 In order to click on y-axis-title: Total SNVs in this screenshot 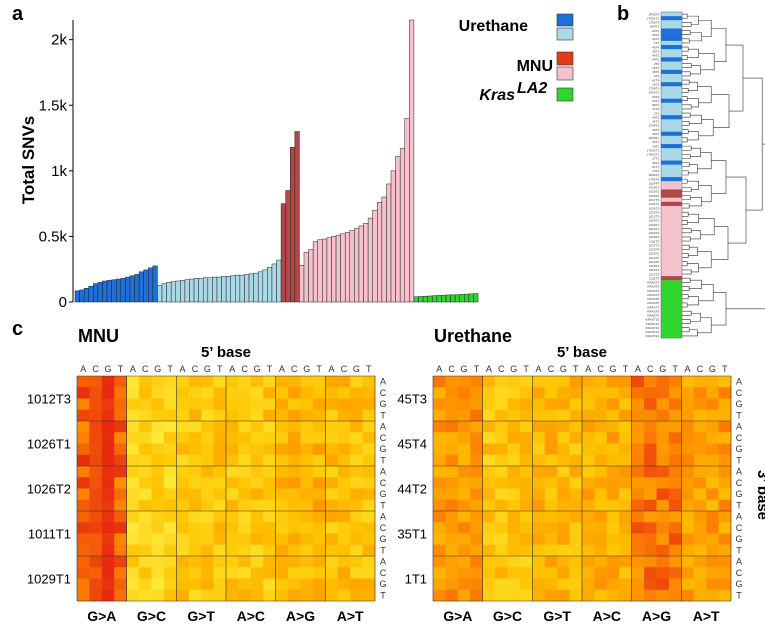, I will do `click(28, 160)`.